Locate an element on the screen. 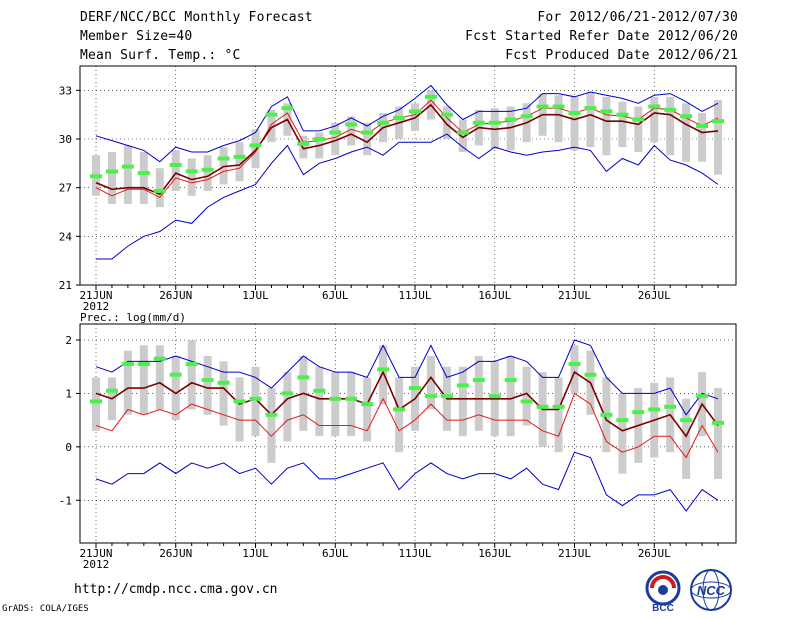  y-tick-label: 30 is located at coordinates (65, 139).